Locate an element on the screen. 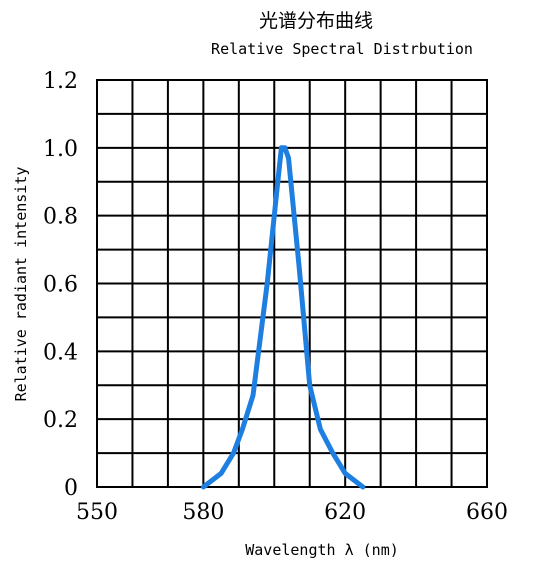 The image size is (539, 567). y-tick-label: 1.2 is located at coordinates (60, 81).